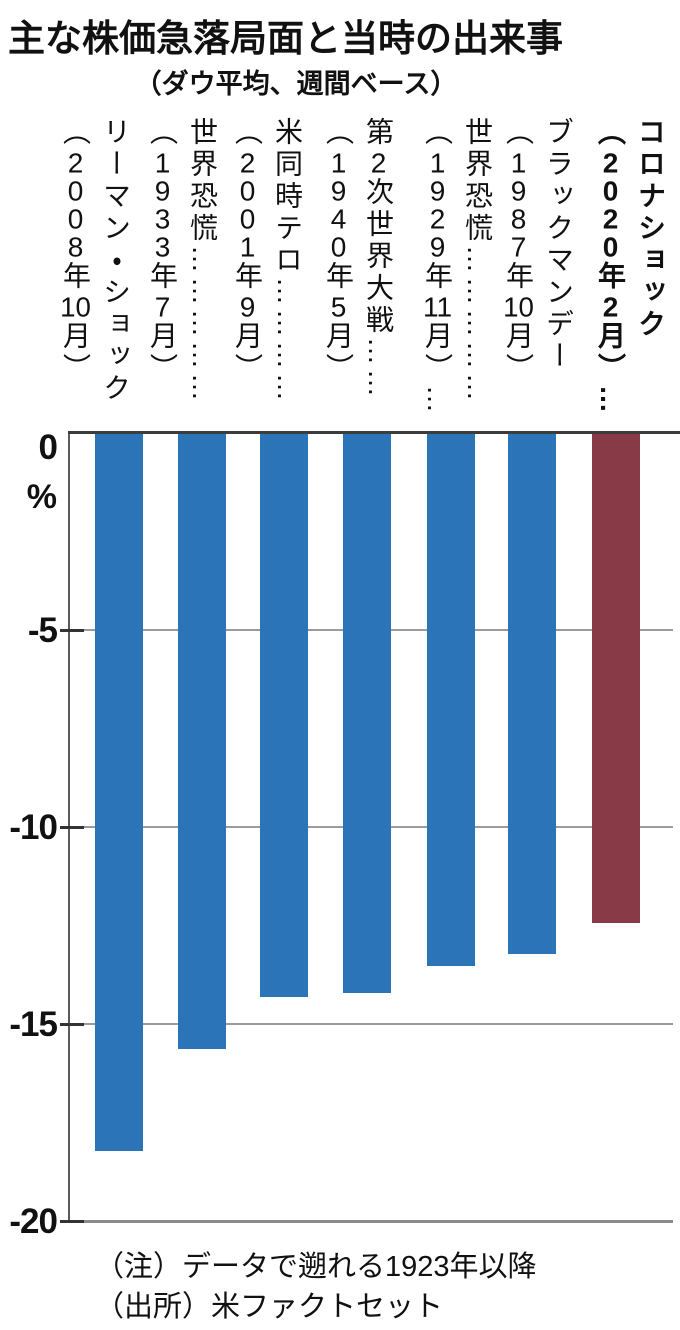 The width and height of the screenshot is (680, 1330). What do you see at coordinates (48, 447) in the screenshot?
I see `y-axis-tick-label: 0` at bounding box center [48, 447].